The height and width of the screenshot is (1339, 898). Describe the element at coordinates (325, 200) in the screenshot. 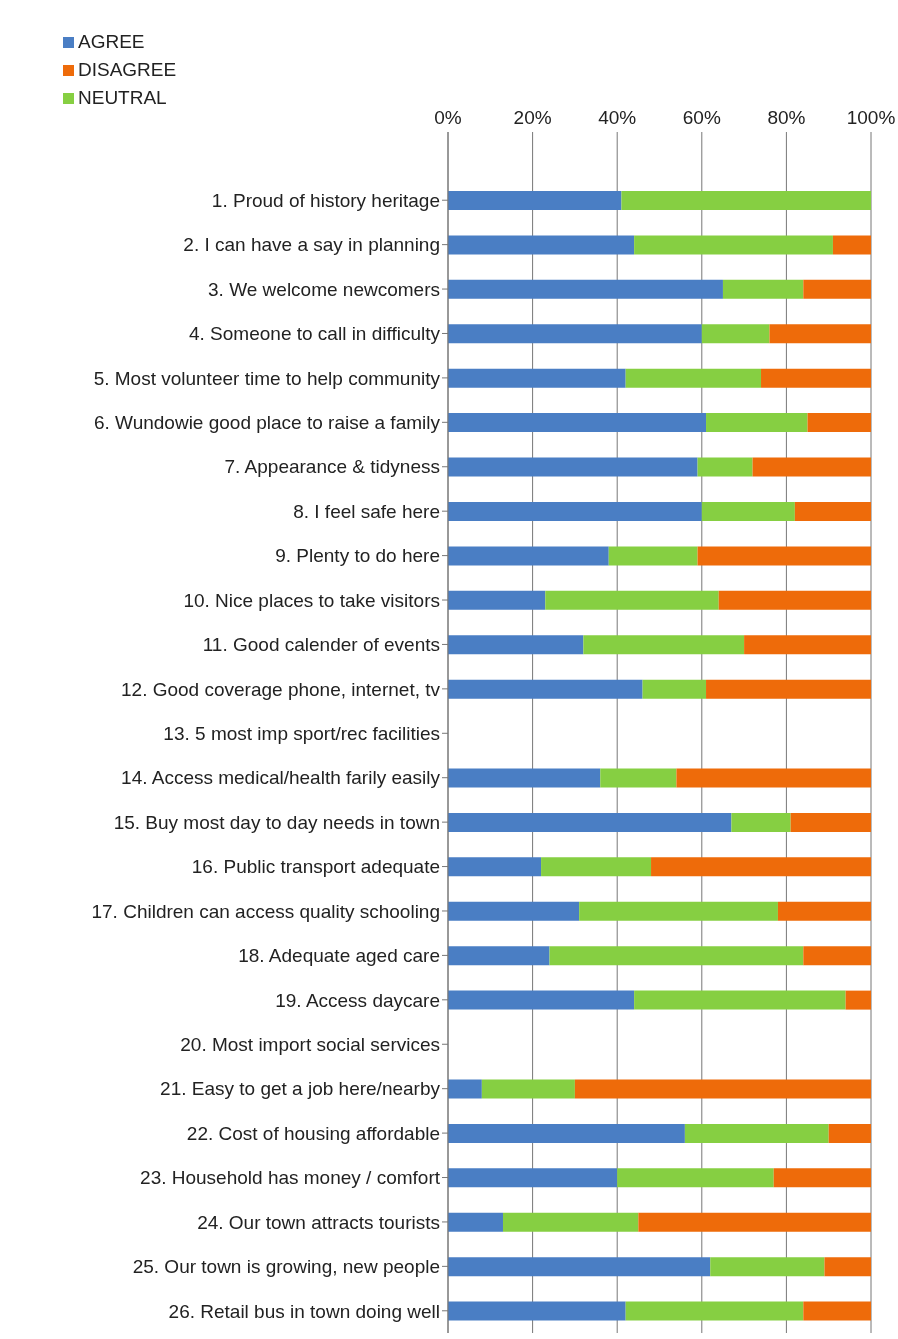

I see `y-tick-label: 1. Proud of history heritage` at that location.